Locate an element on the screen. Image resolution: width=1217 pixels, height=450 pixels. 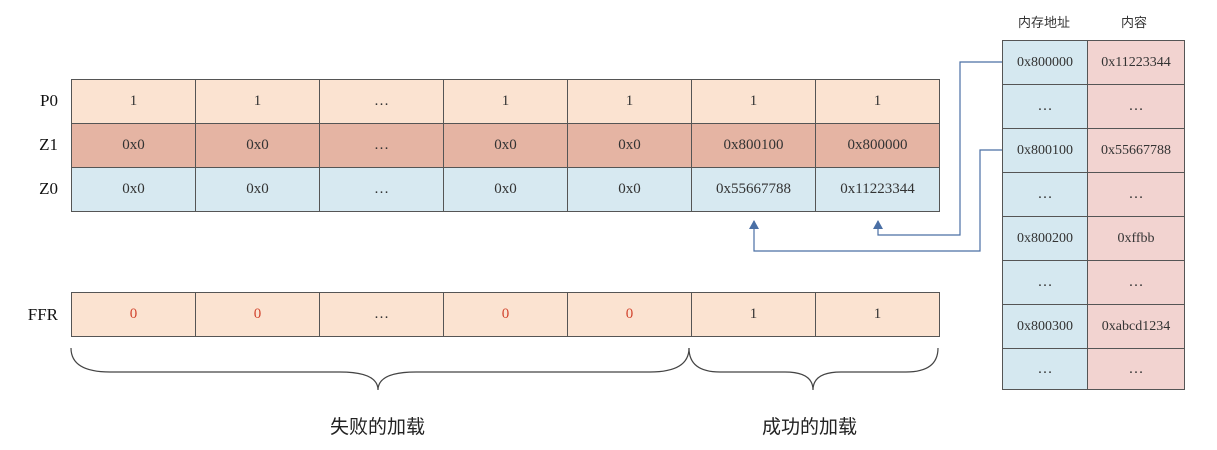
failed-load-brace is located at coordinates (380, 369).